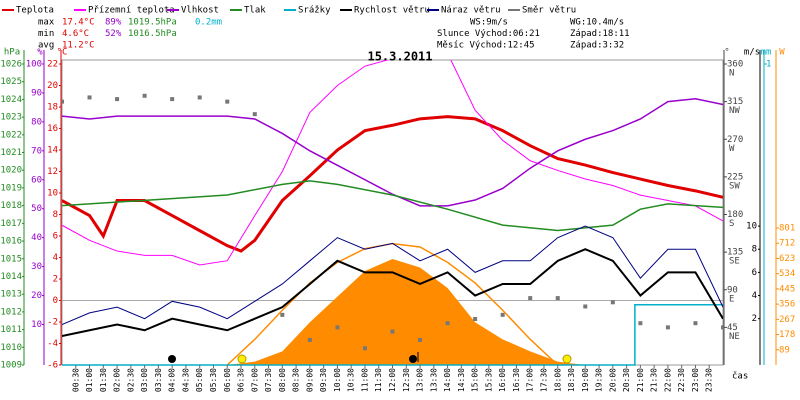  What do you see at coordinates (734, 111) in the screenshot?
I see `y-tick-name: NW` at bounding box center [734, 111].